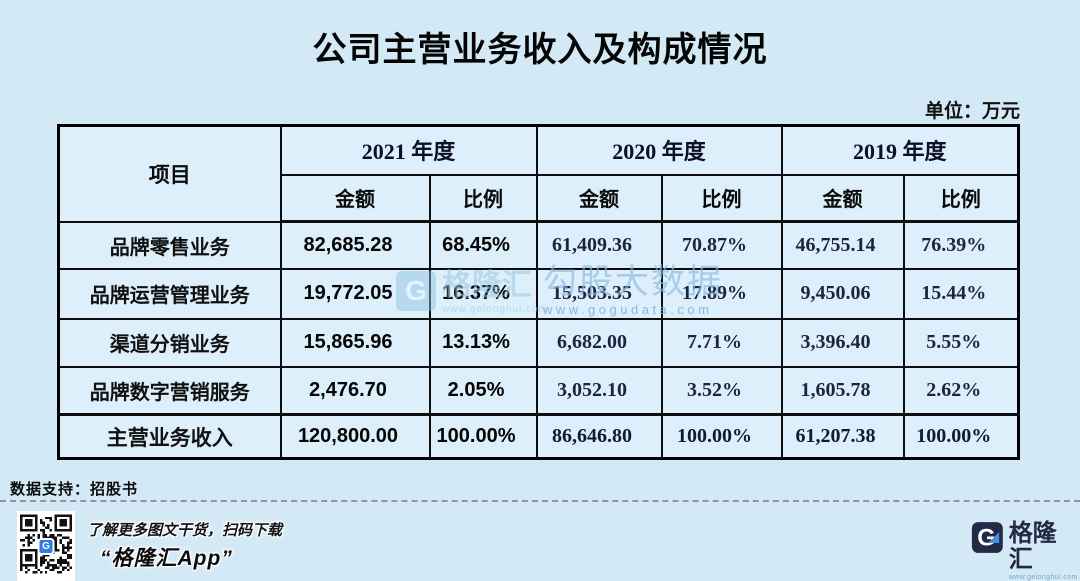 The height and width of the screenshot is (581, 1080). I want to click on footer-divider, so click(540, 501).